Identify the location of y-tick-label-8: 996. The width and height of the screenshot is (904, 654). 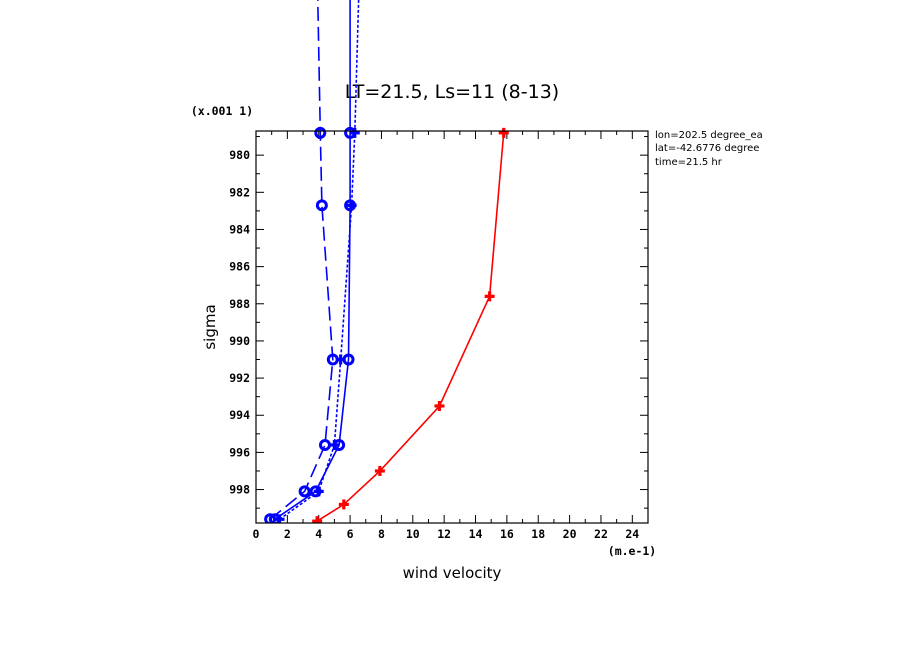
(239, 452).